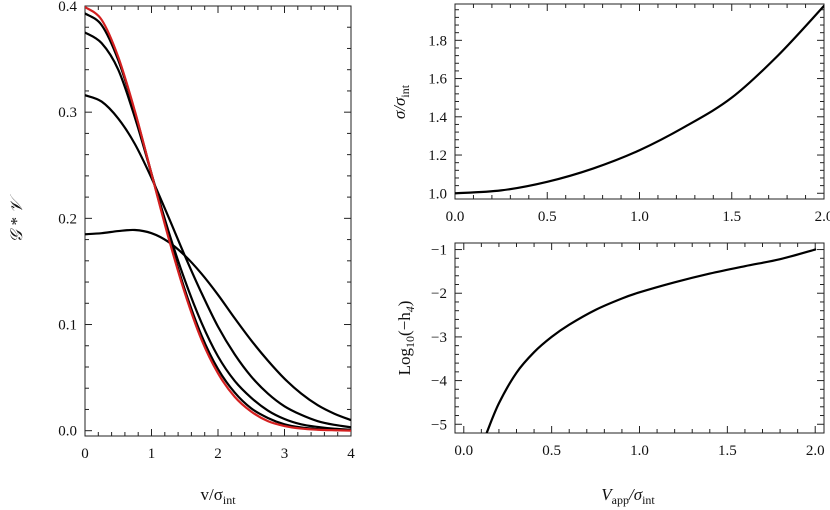 Image resolution: width=830 pixels, height=510 pixels. What do you see at coordinates (639, 451) in the screenshot?
I see `panel-bottom-right-xtick-label: 1.0` at bounding box center [639, 451].